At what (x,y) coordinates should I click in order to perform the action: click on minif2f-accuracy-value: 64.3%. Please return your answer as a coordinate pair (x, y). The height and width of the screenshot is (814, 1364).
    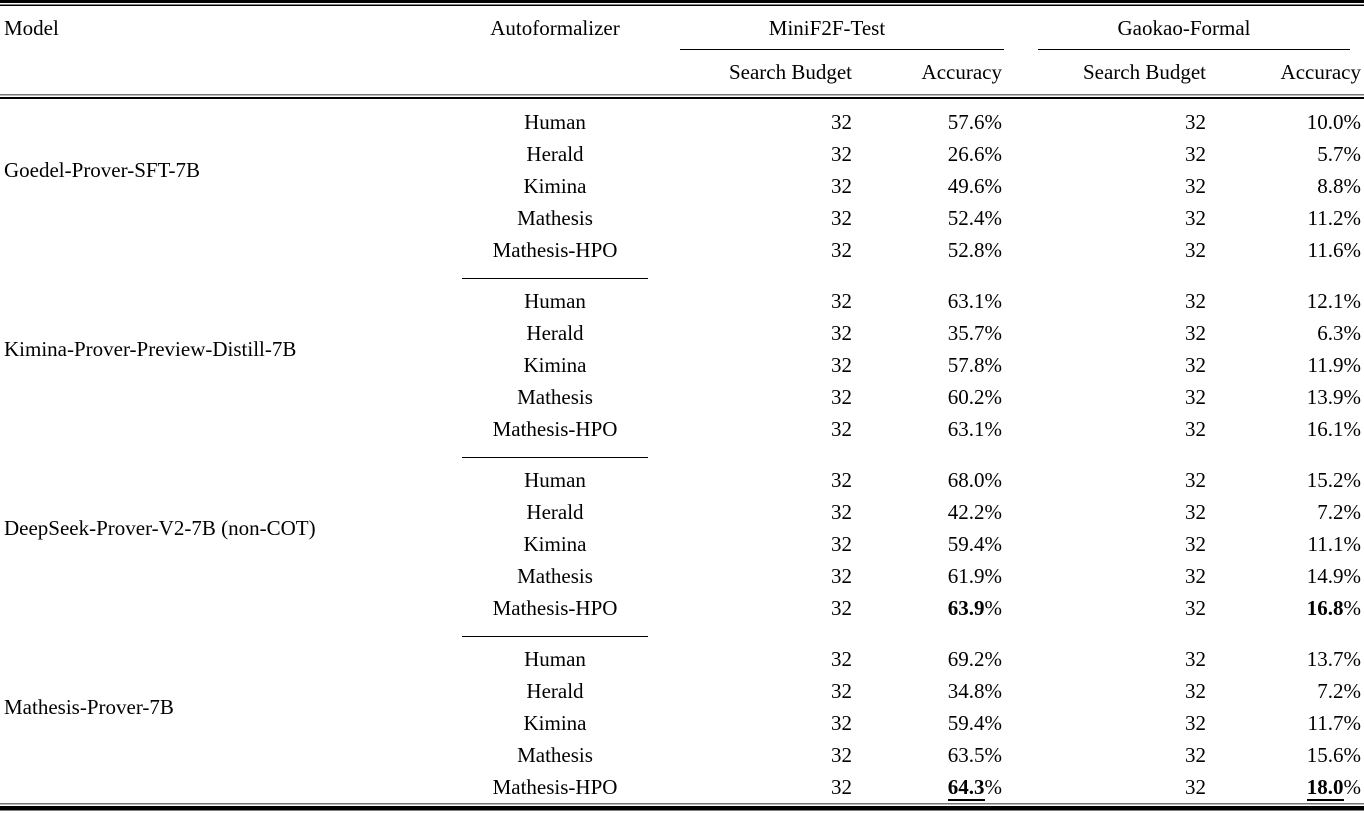
    Looking at the image, I should click on (929, 787).